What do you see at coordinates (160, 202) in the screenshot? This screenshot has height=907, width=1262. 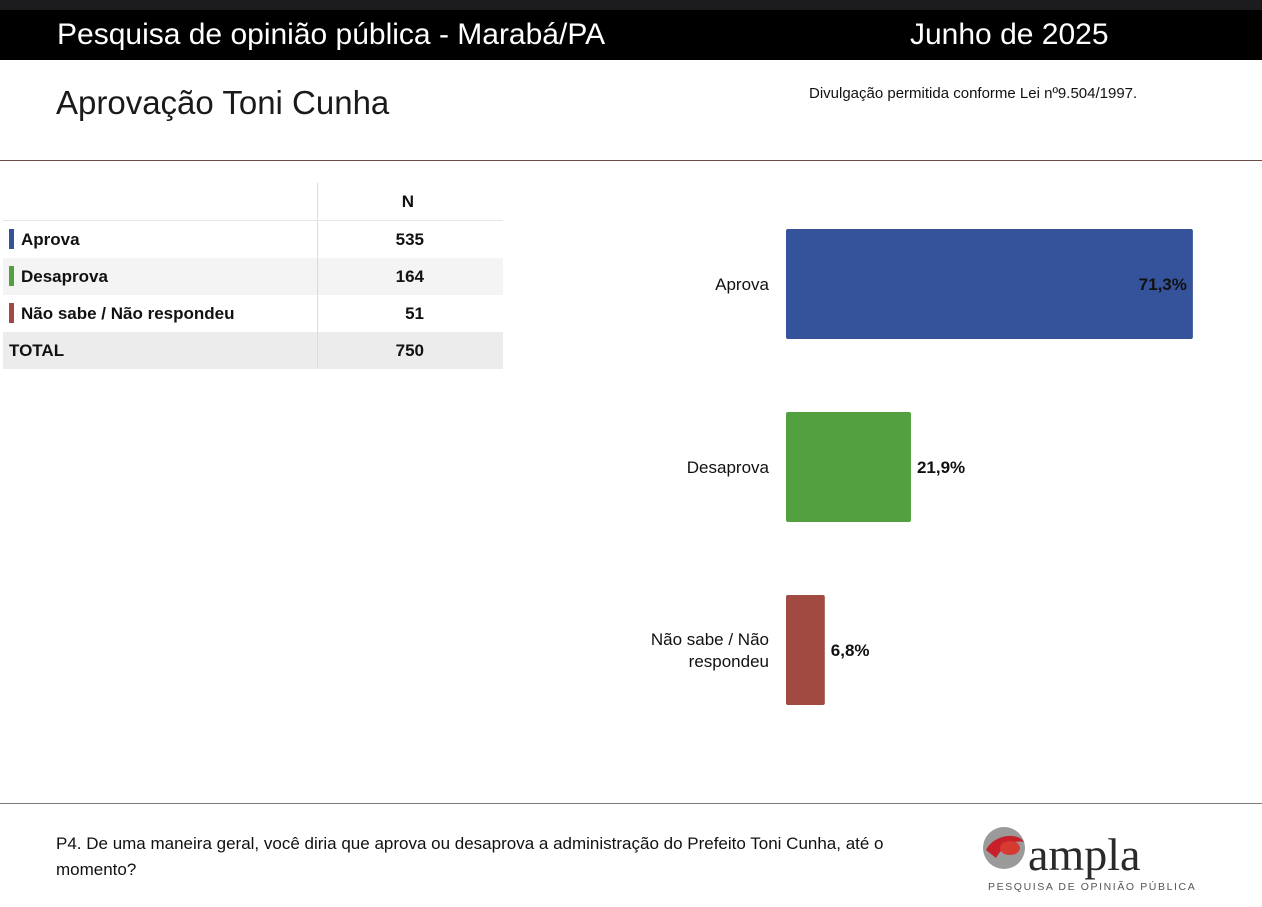 I see `table-header-blank` at bounding box center [160, 202].